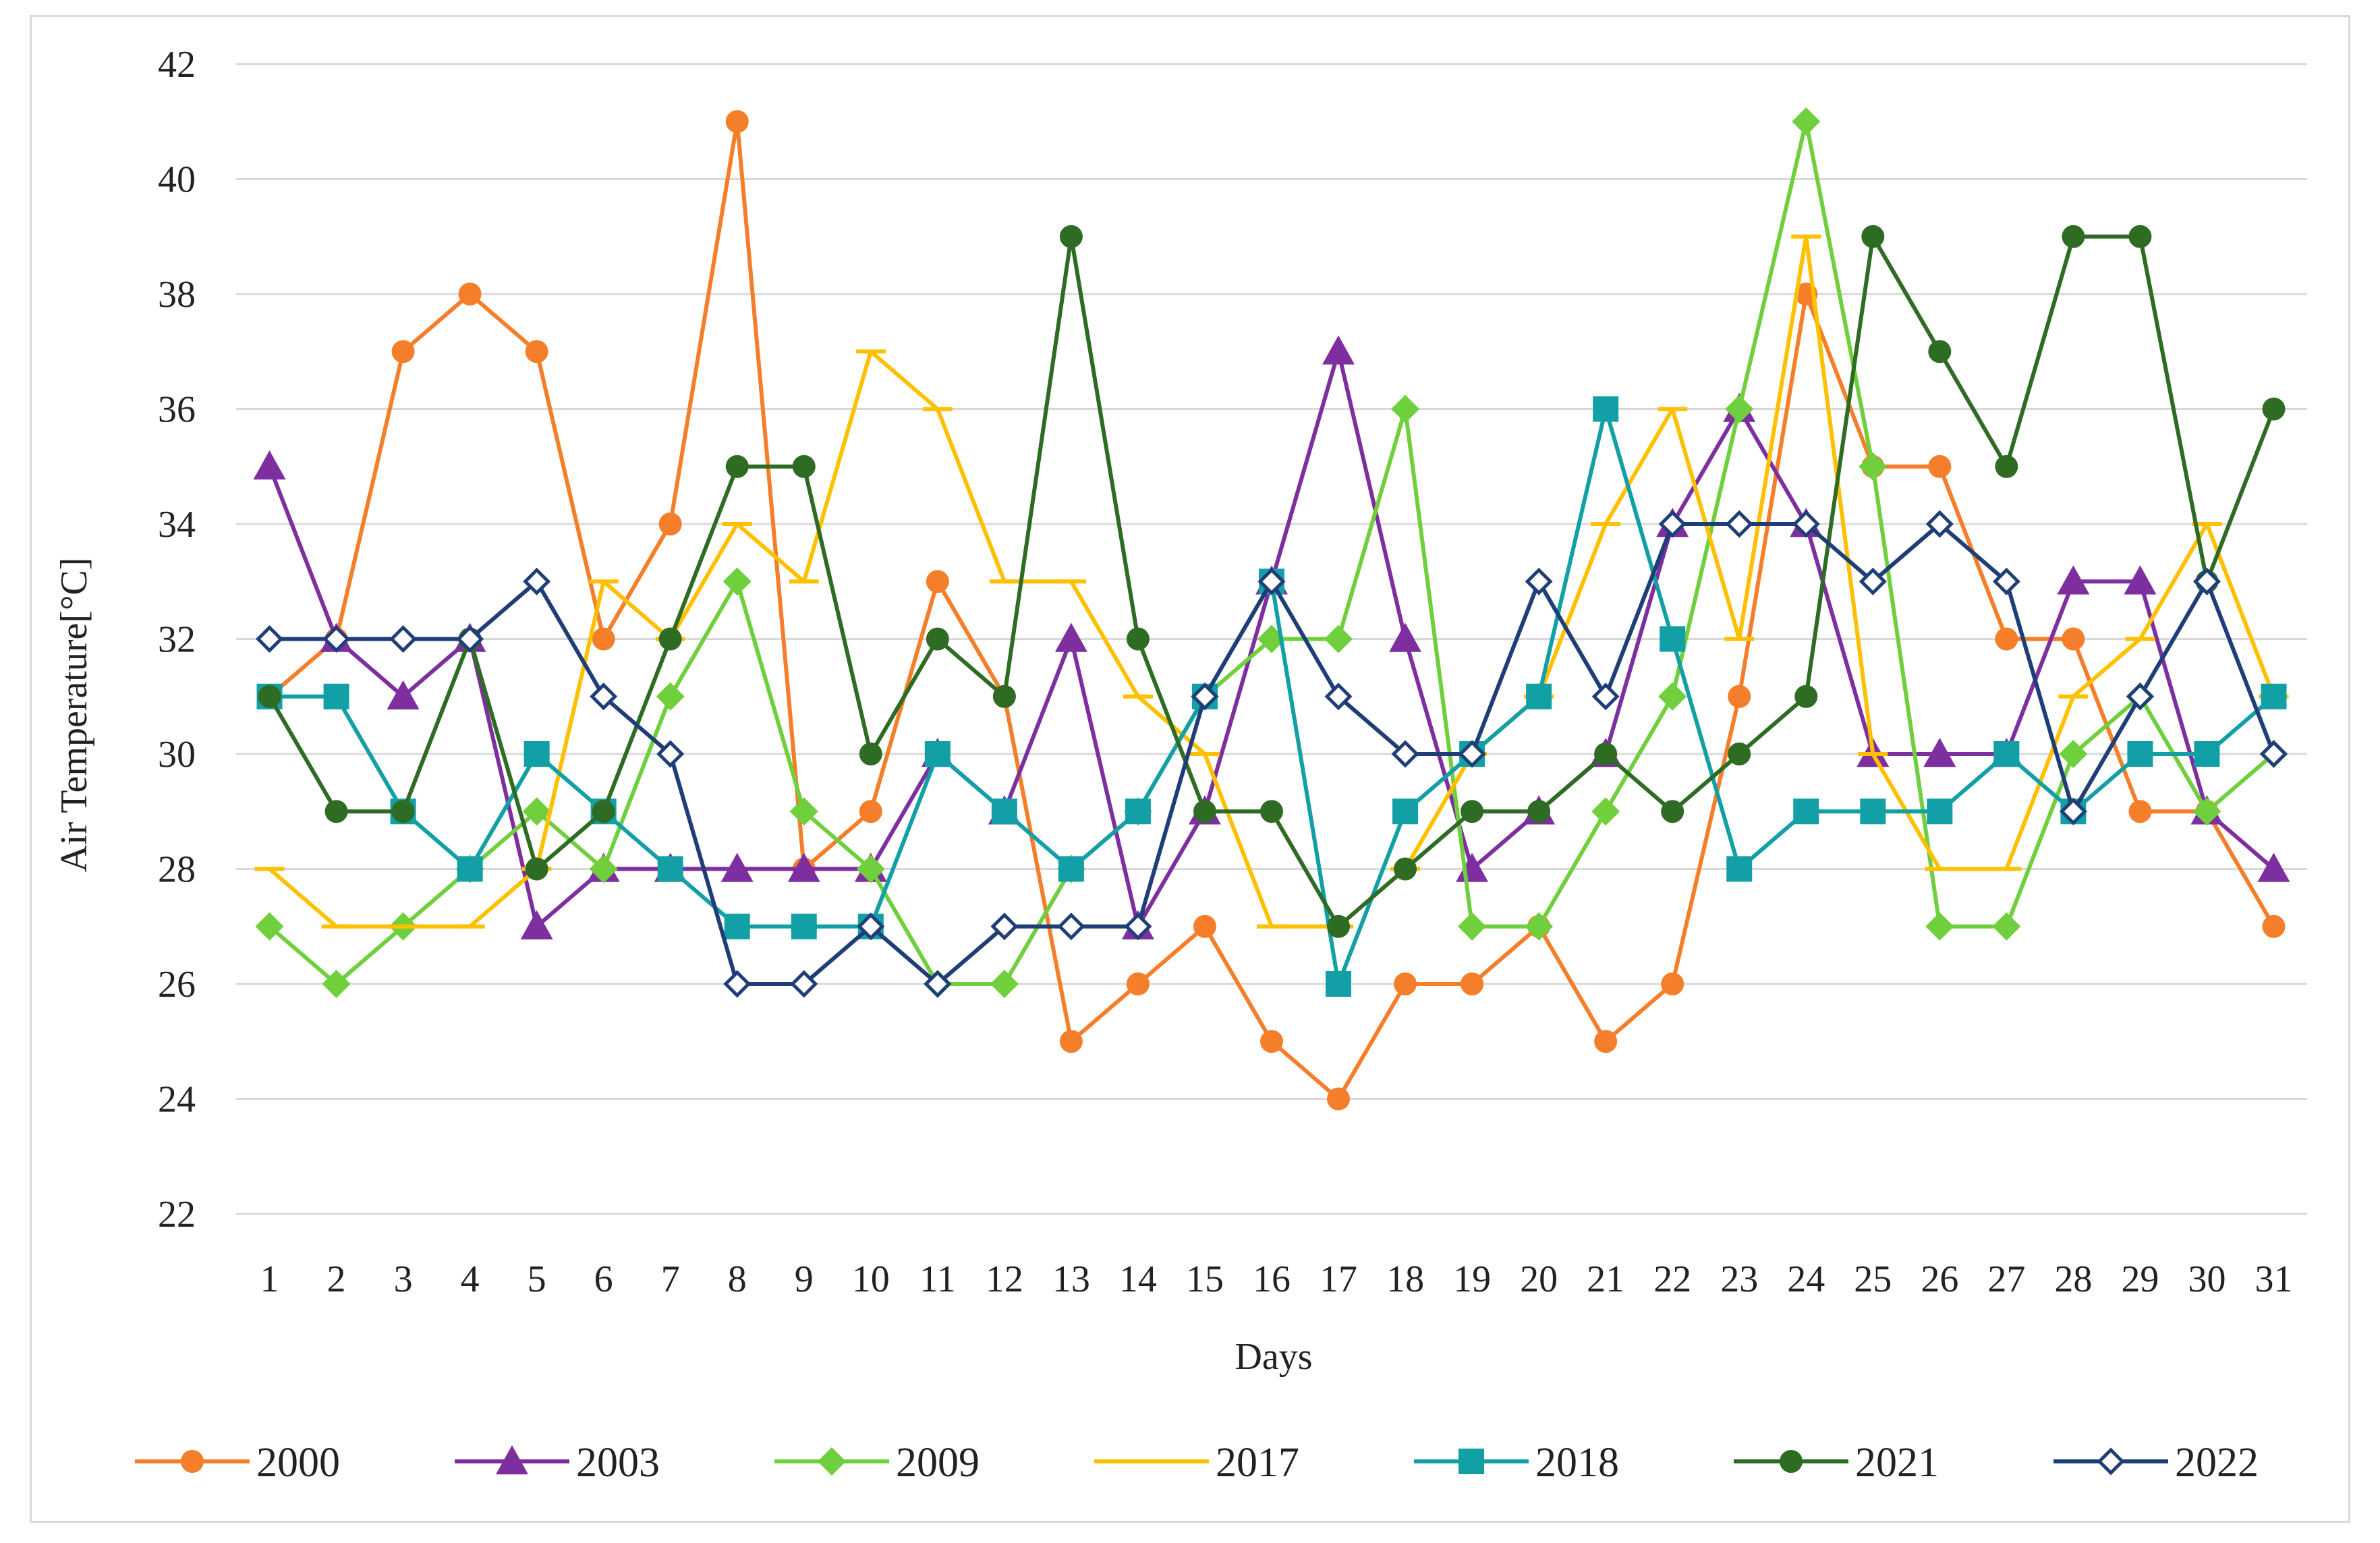 The width and height of the screenshot is (2380, 1543). What do you see at coordinates (618, 1463) in the screenshot?
I see `legend-label: 2003` at bounding box center [618, 1463].